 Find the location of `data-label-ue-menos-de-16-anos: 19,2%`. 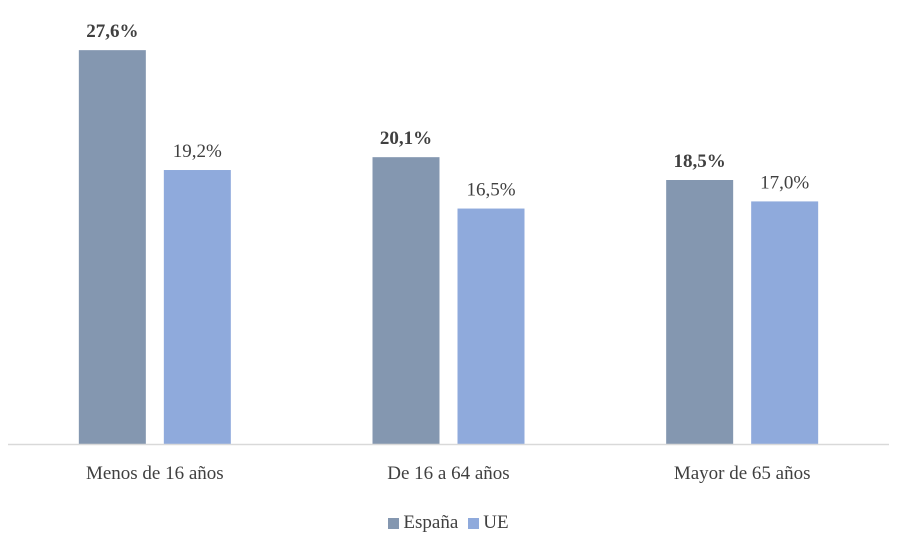

data-label-ue-menos-de-16-anos: 19,2% is located at coordinates (197, 151).